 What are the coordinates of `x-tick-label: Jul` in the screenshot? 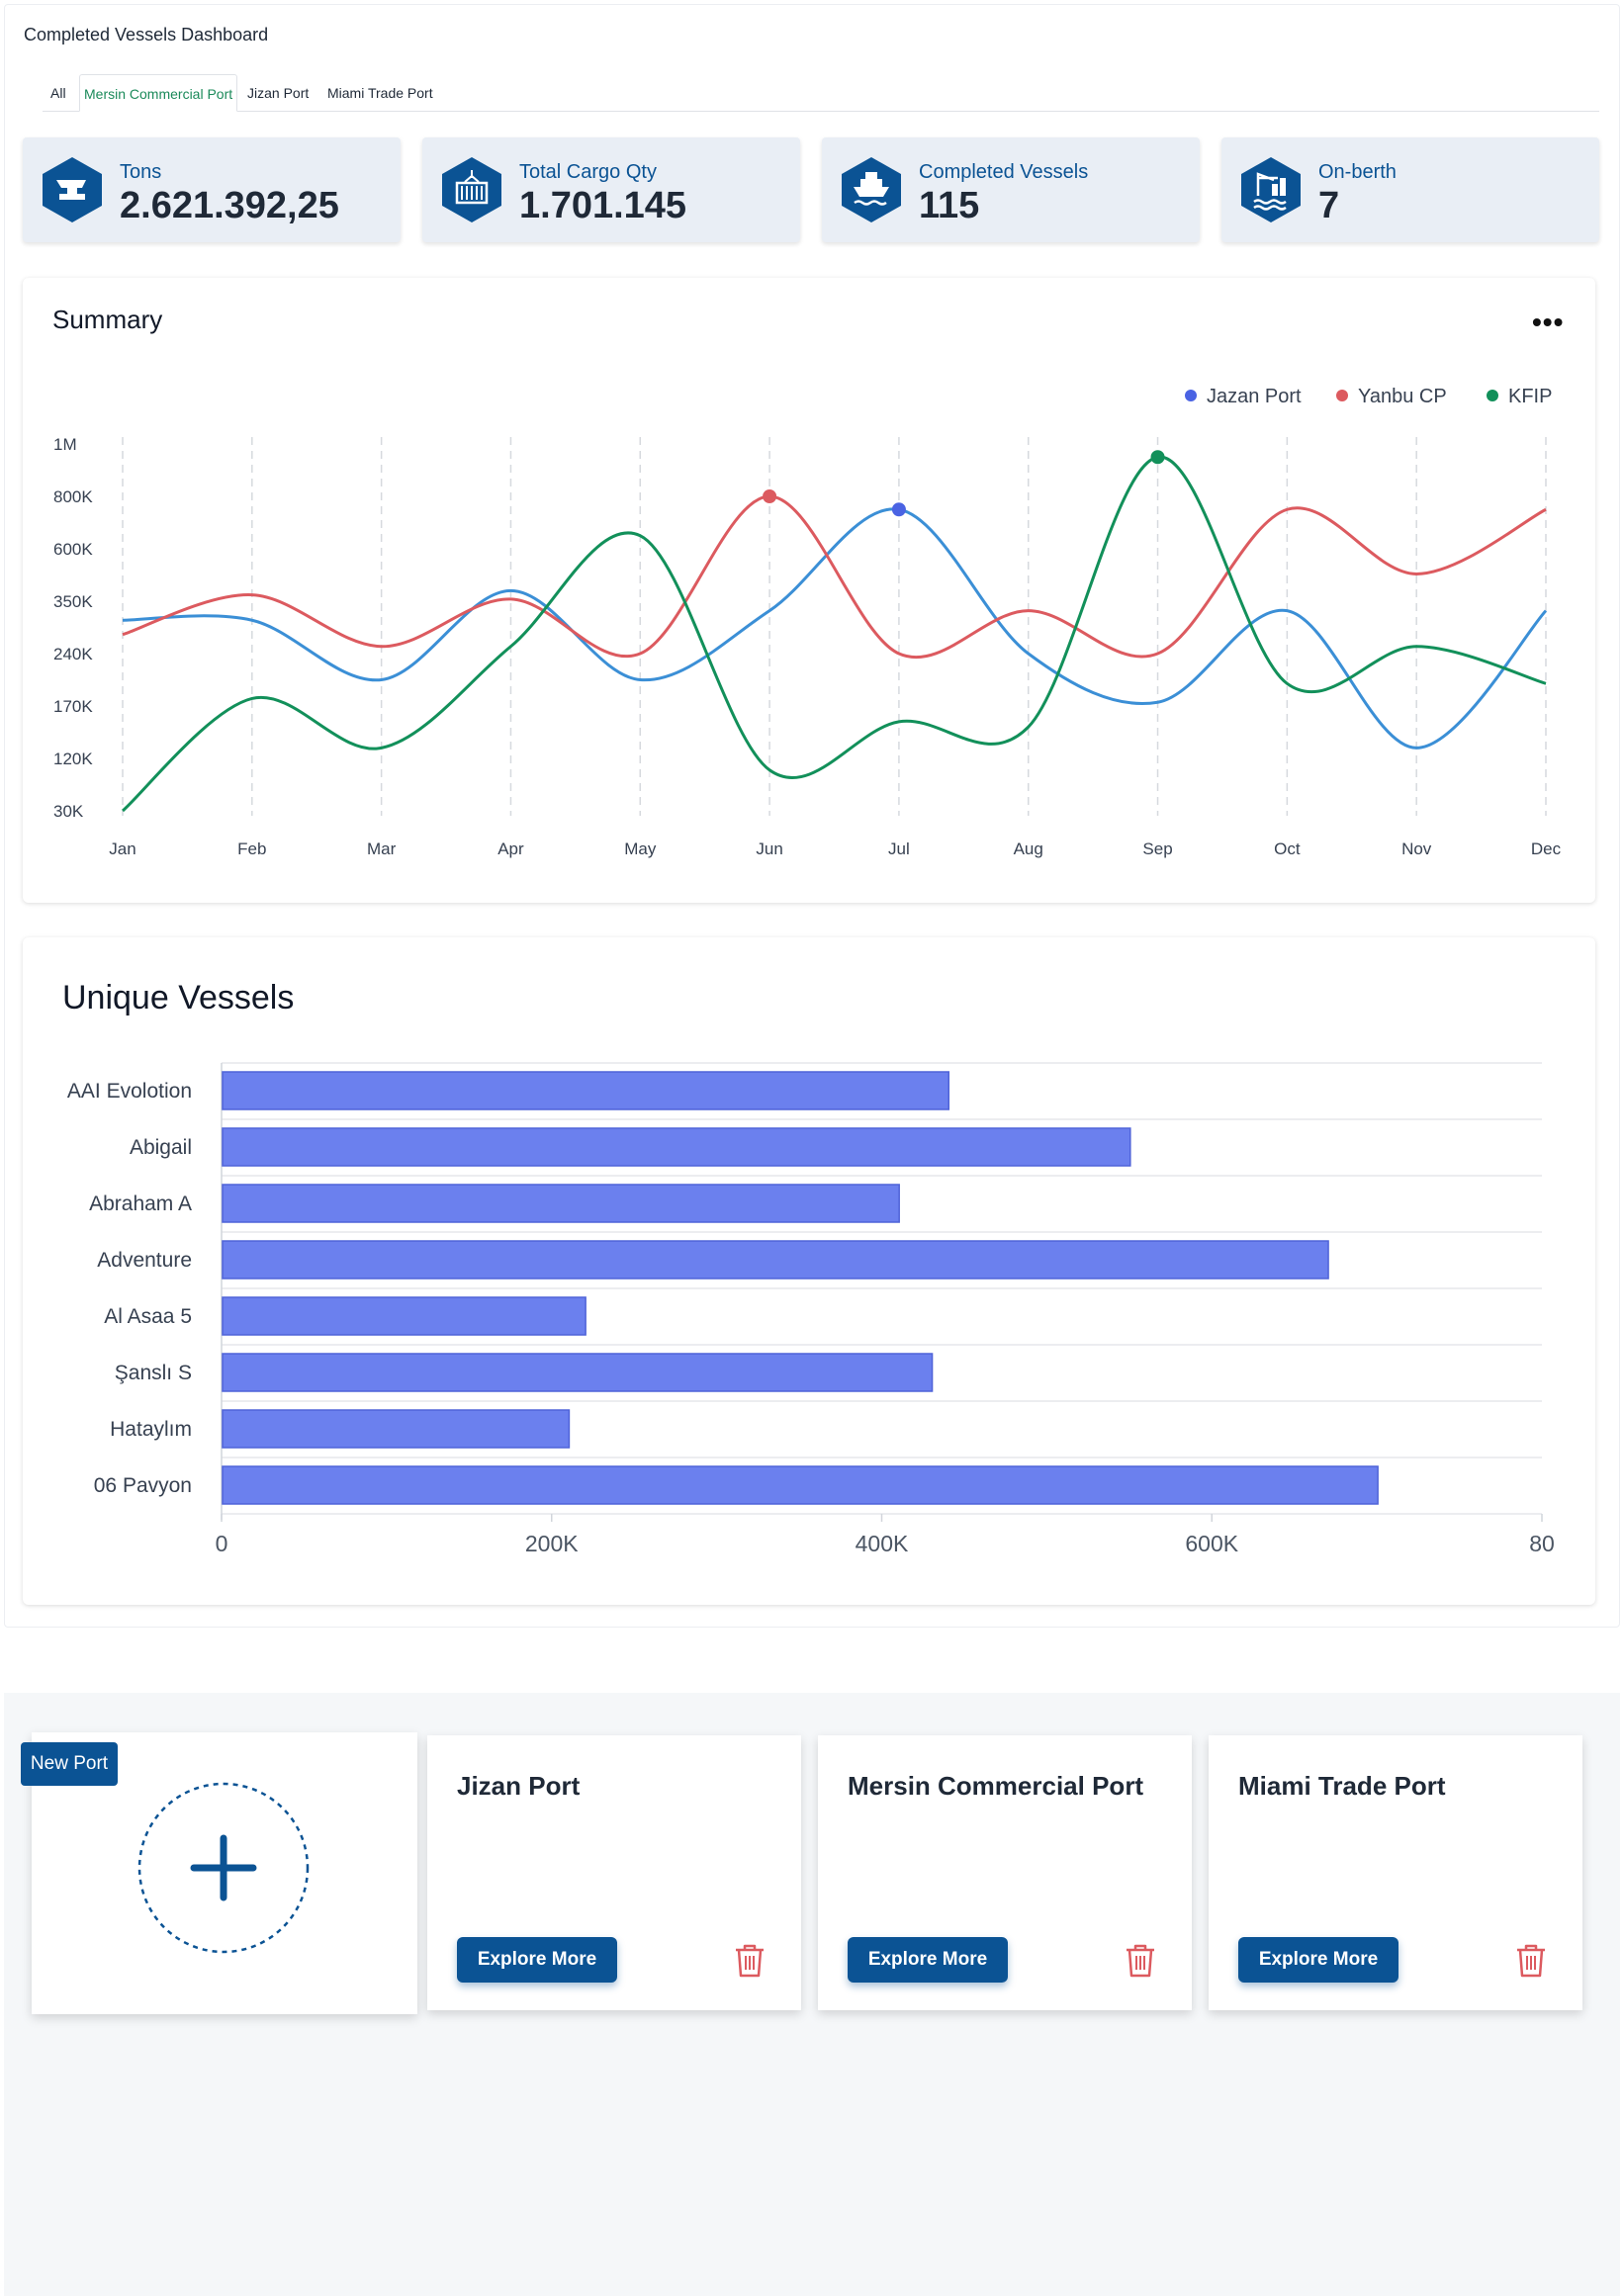 It's located at (899, 848).